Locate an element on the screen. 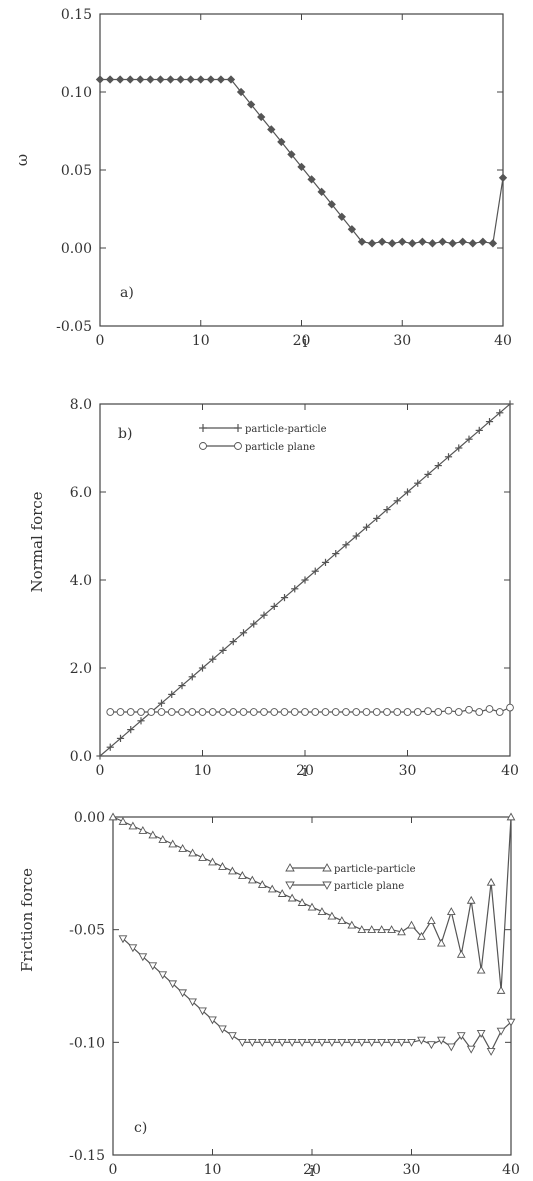 This screenshot has height=1181, width=533. panel-a-y-tick-label: 0.00 is located at coordinates (76, 249).